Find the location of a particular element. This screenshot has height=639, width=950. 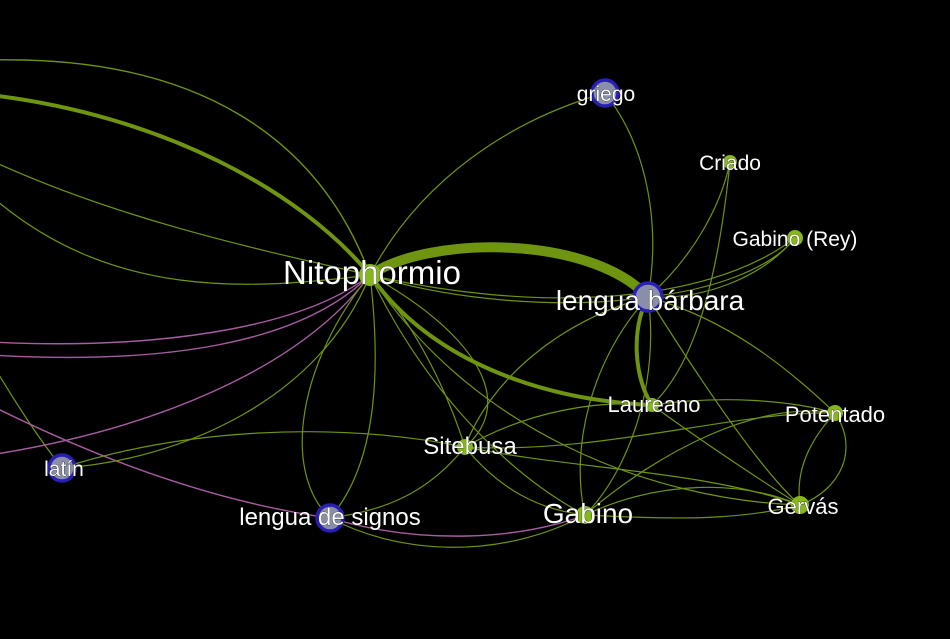

node-potentado is located at coordinates (835, 413).